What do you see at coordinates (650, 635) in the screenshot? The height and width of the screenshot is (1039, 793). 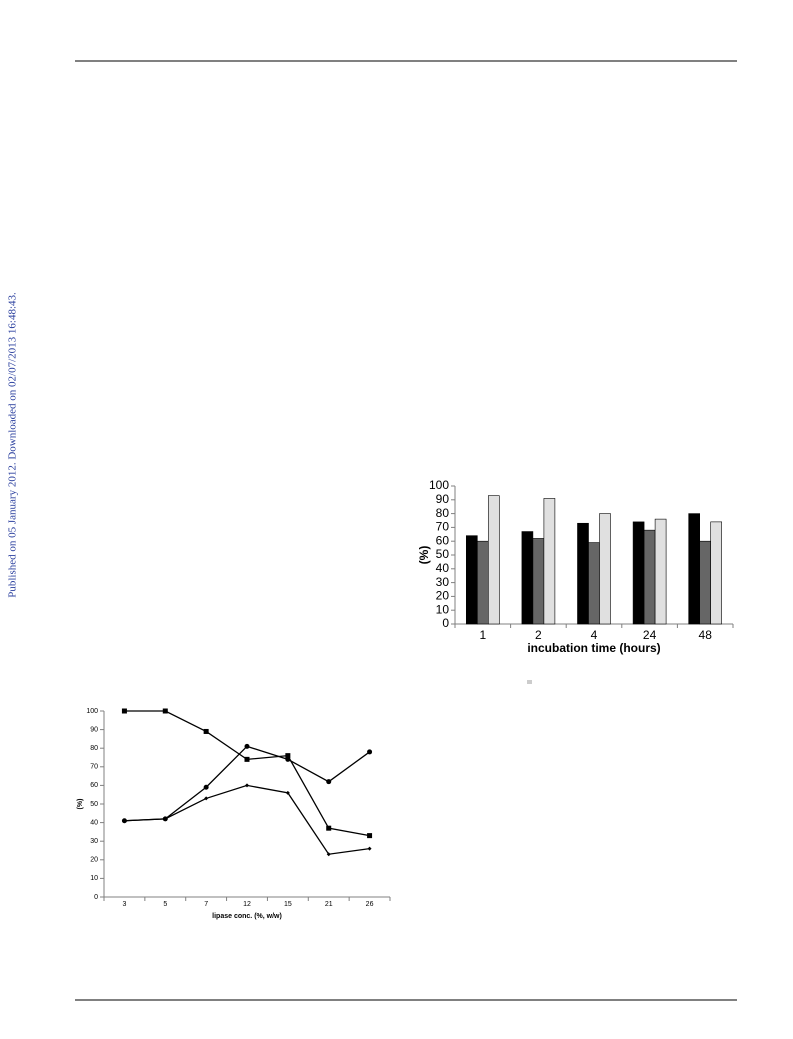 I see `x-tick-label: 24` at bounding box center [650, 635].